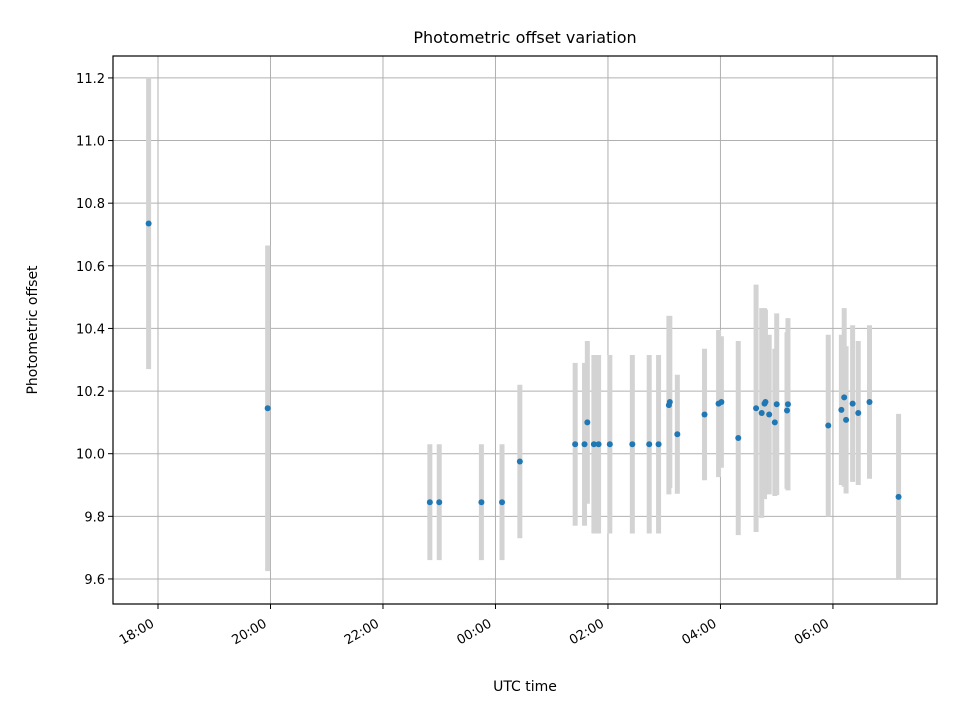 This screenshot has width=960, height=720. What do you see at coordinates (90, 142) in the screenshot?
I see `y-tick-label: 11.0` at bounding box center [90, 142].